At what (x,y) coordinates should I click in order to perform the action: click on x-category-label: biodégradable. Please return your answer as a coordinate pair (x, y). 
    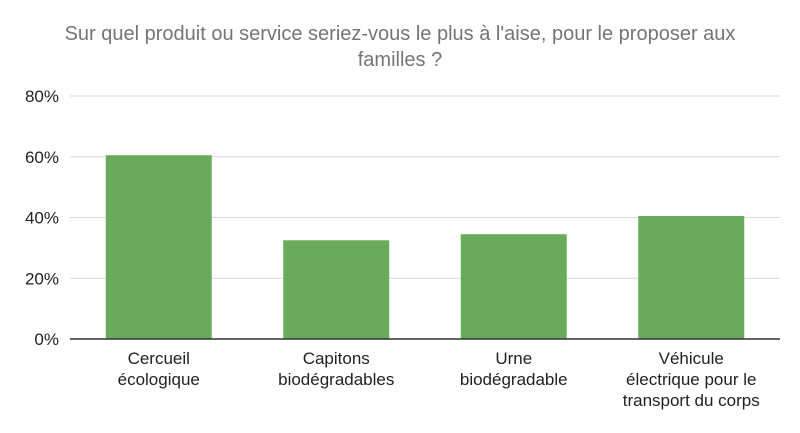
    Looking at the image, I should click on (514, 379).